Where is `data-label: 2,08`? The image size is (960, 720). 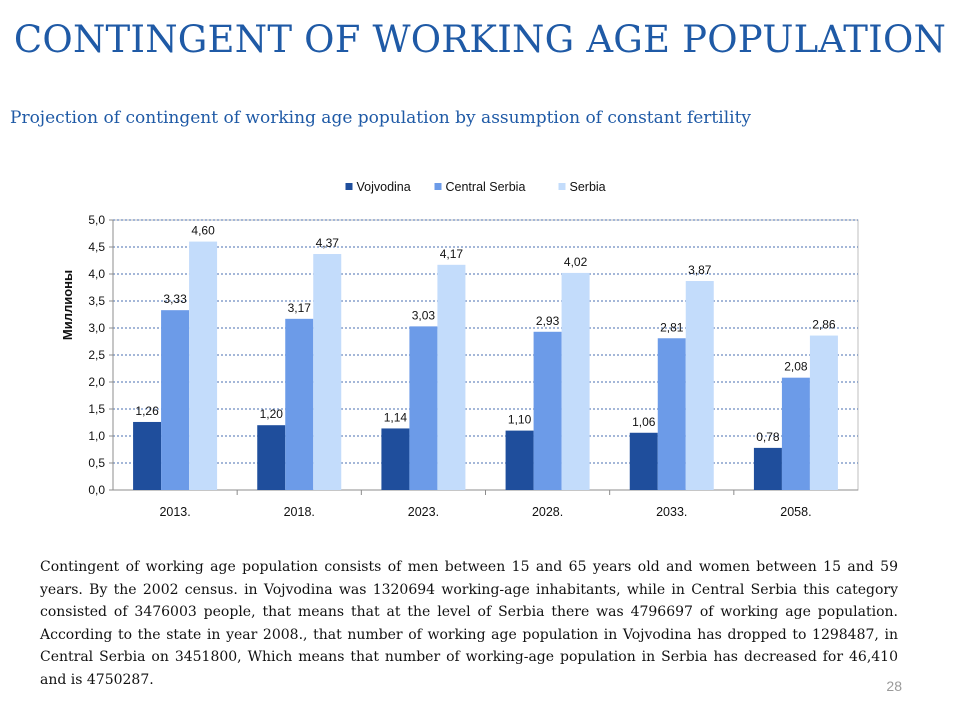
data-label: 2,08 is located at coordinates (796, 367).